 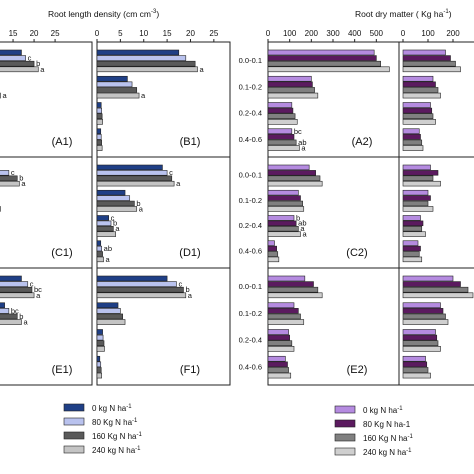 I want to click on panel-label: (D1), so click(x=189, y=253).